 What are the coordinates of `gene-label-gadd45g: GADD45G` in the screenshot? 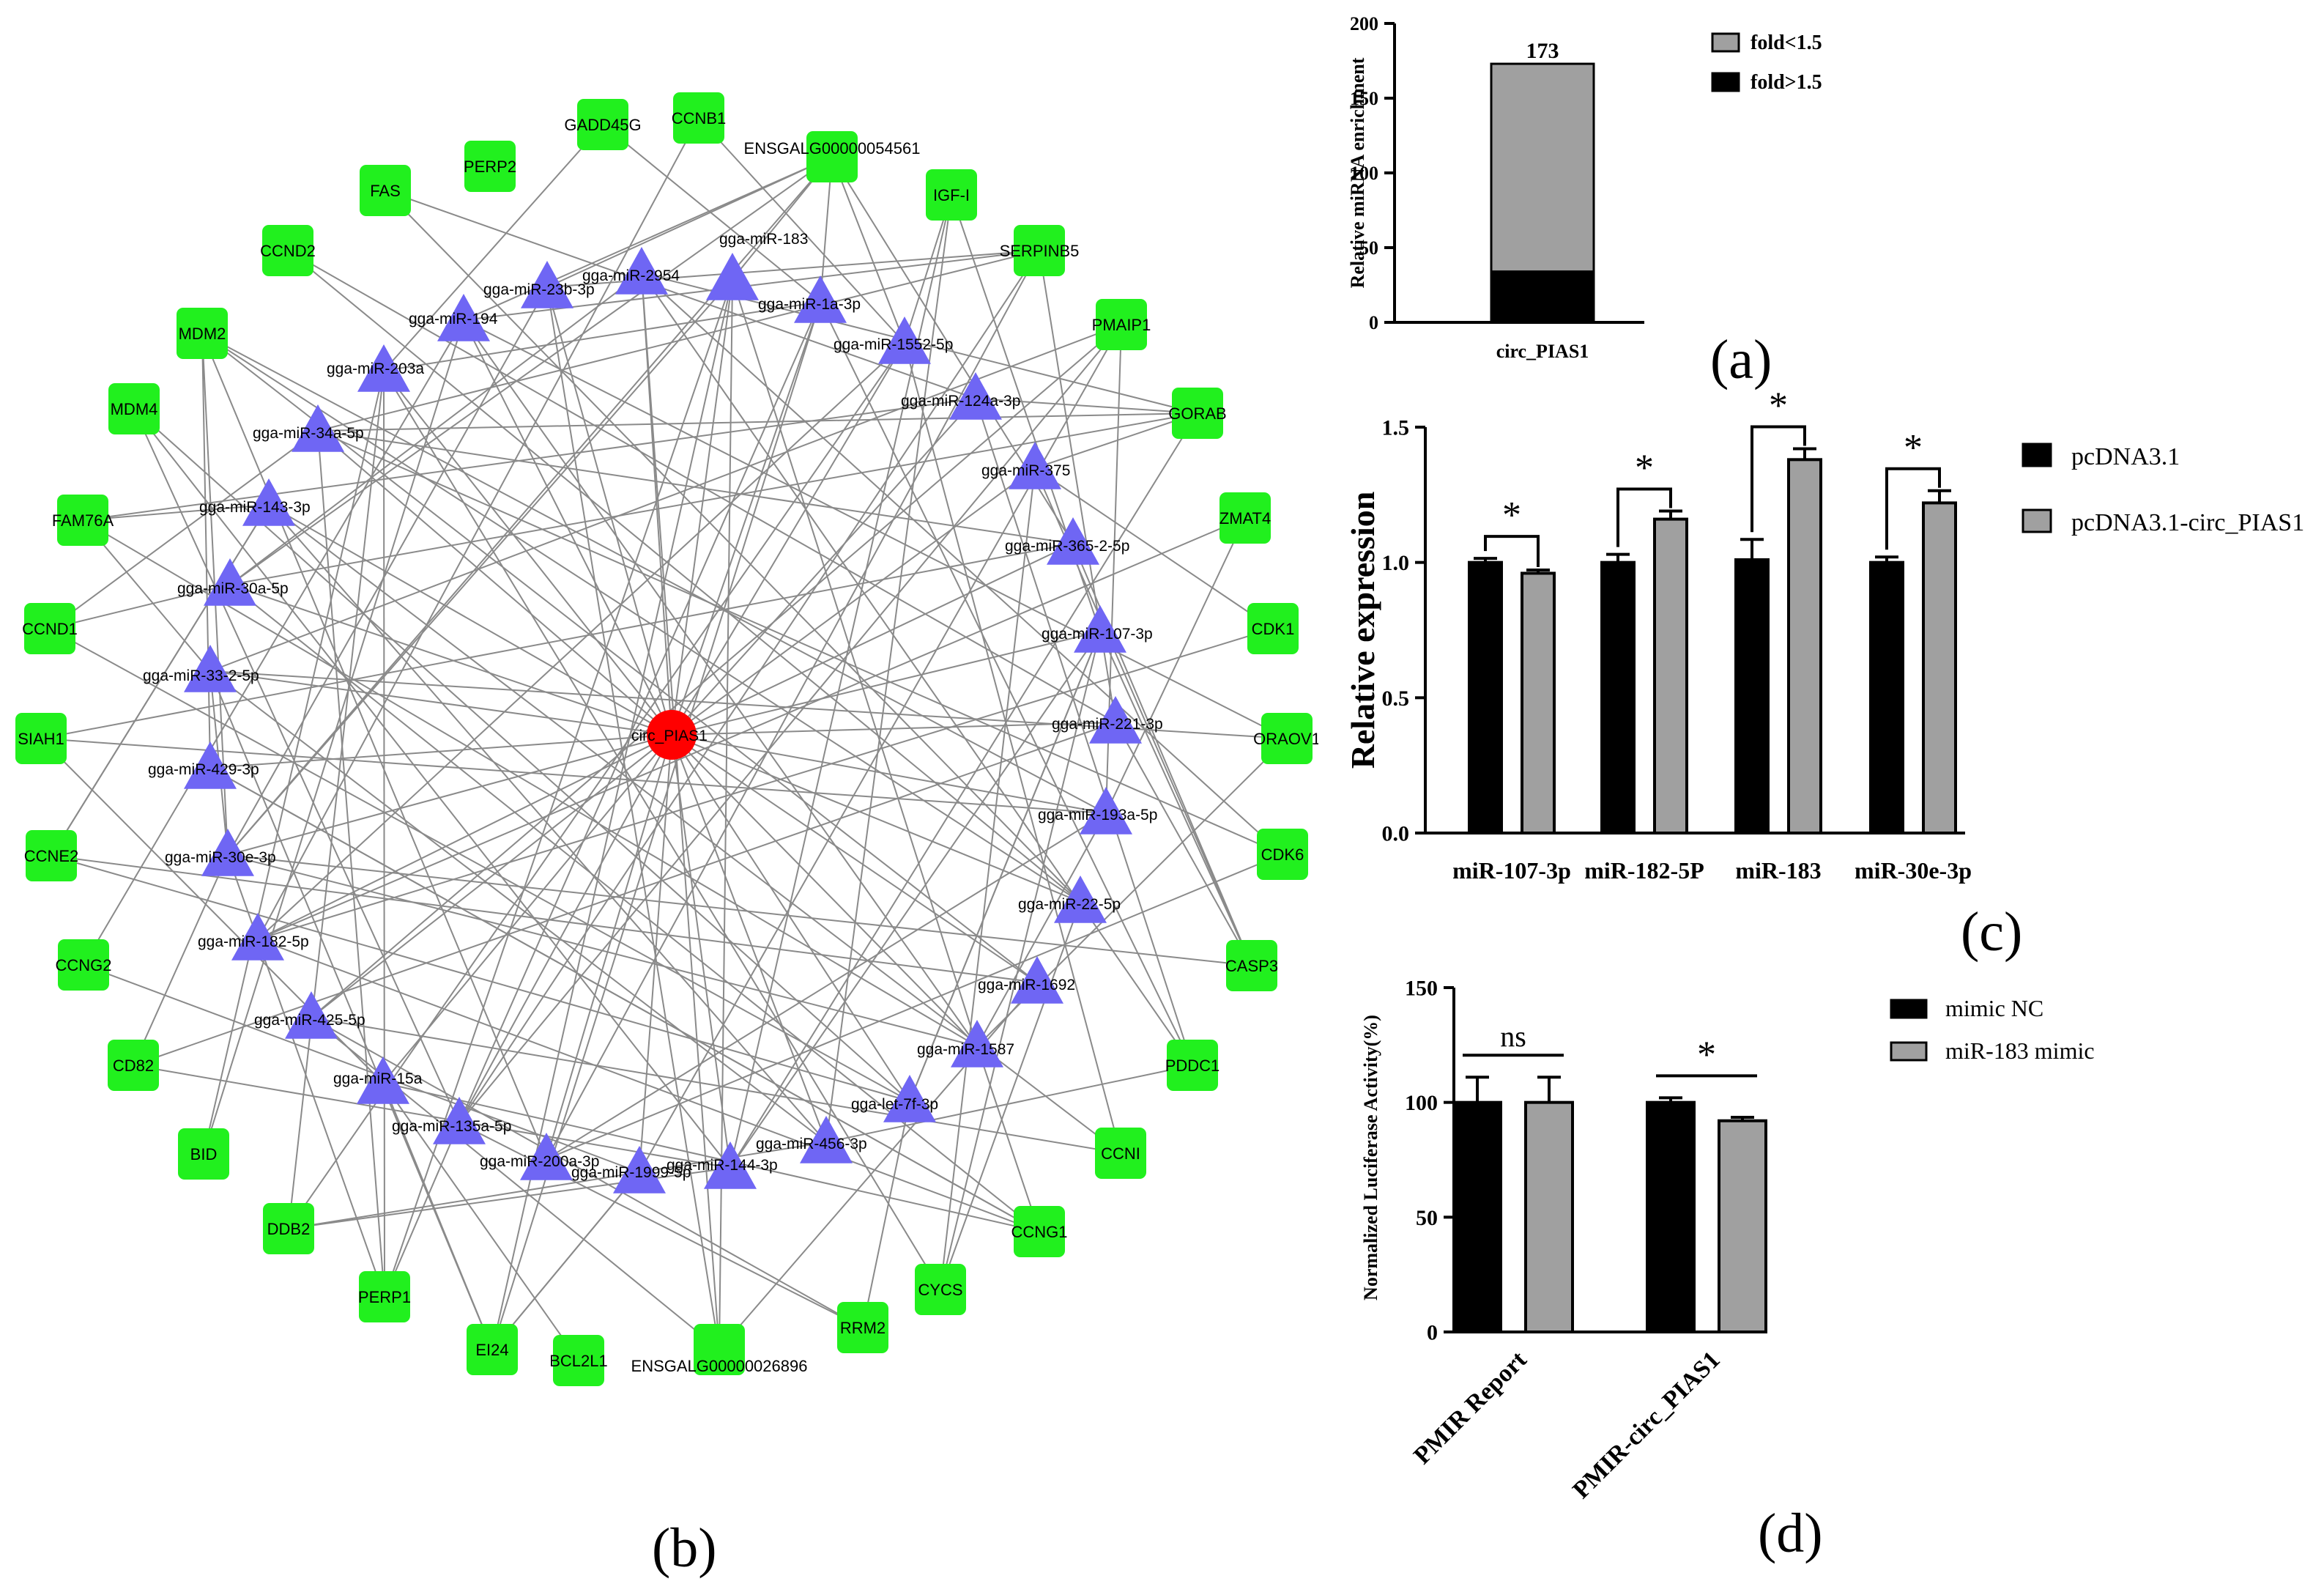 It's located at (602, 125).